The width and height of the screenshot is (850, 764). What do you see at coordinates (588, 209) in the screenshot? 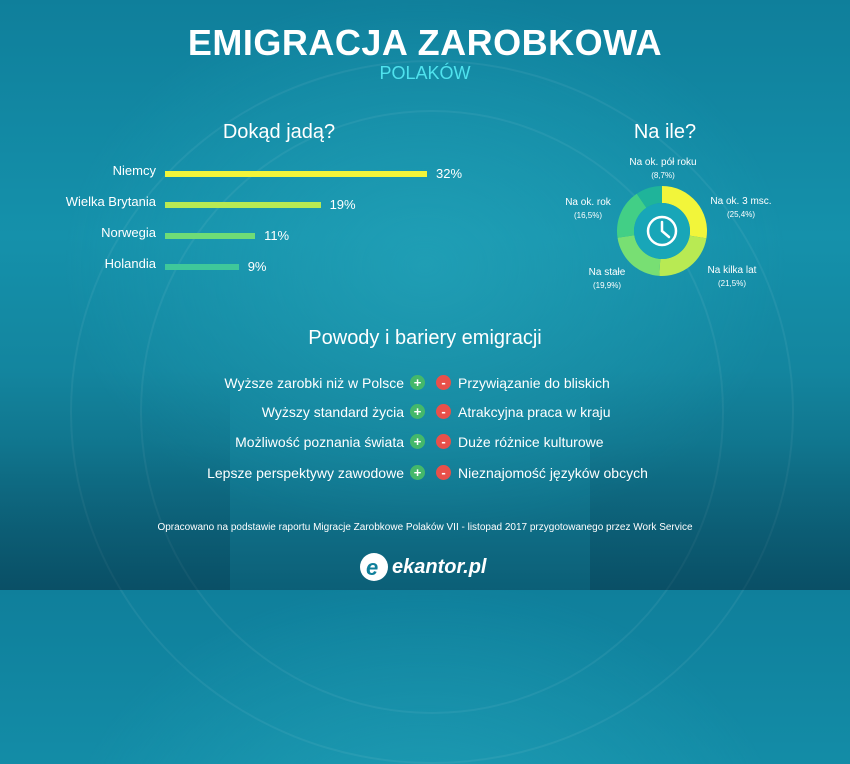
I see `donut-label-ok-rok: Na ok. rok (16,5%)` at bounding box center [588, 209].